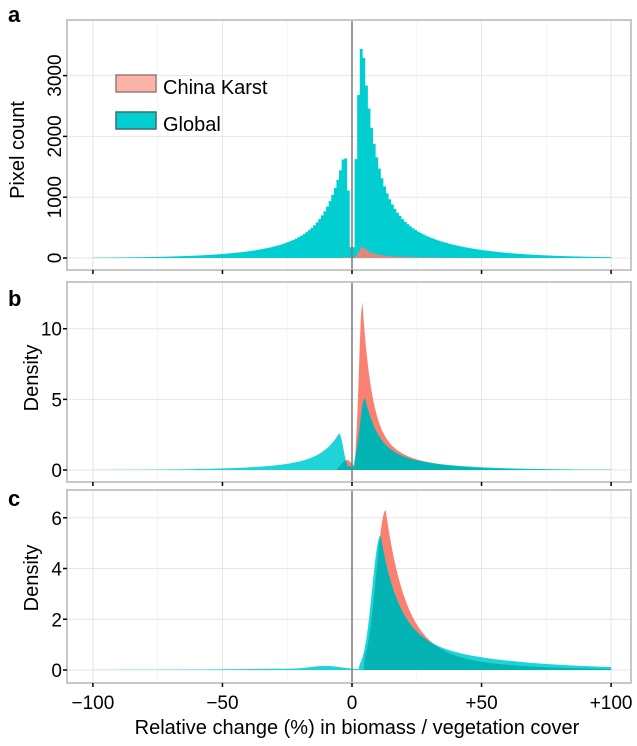 The width and height of the screenshot is (637, 746). I want to click on panel-letter-c: c, so click(14, 498).